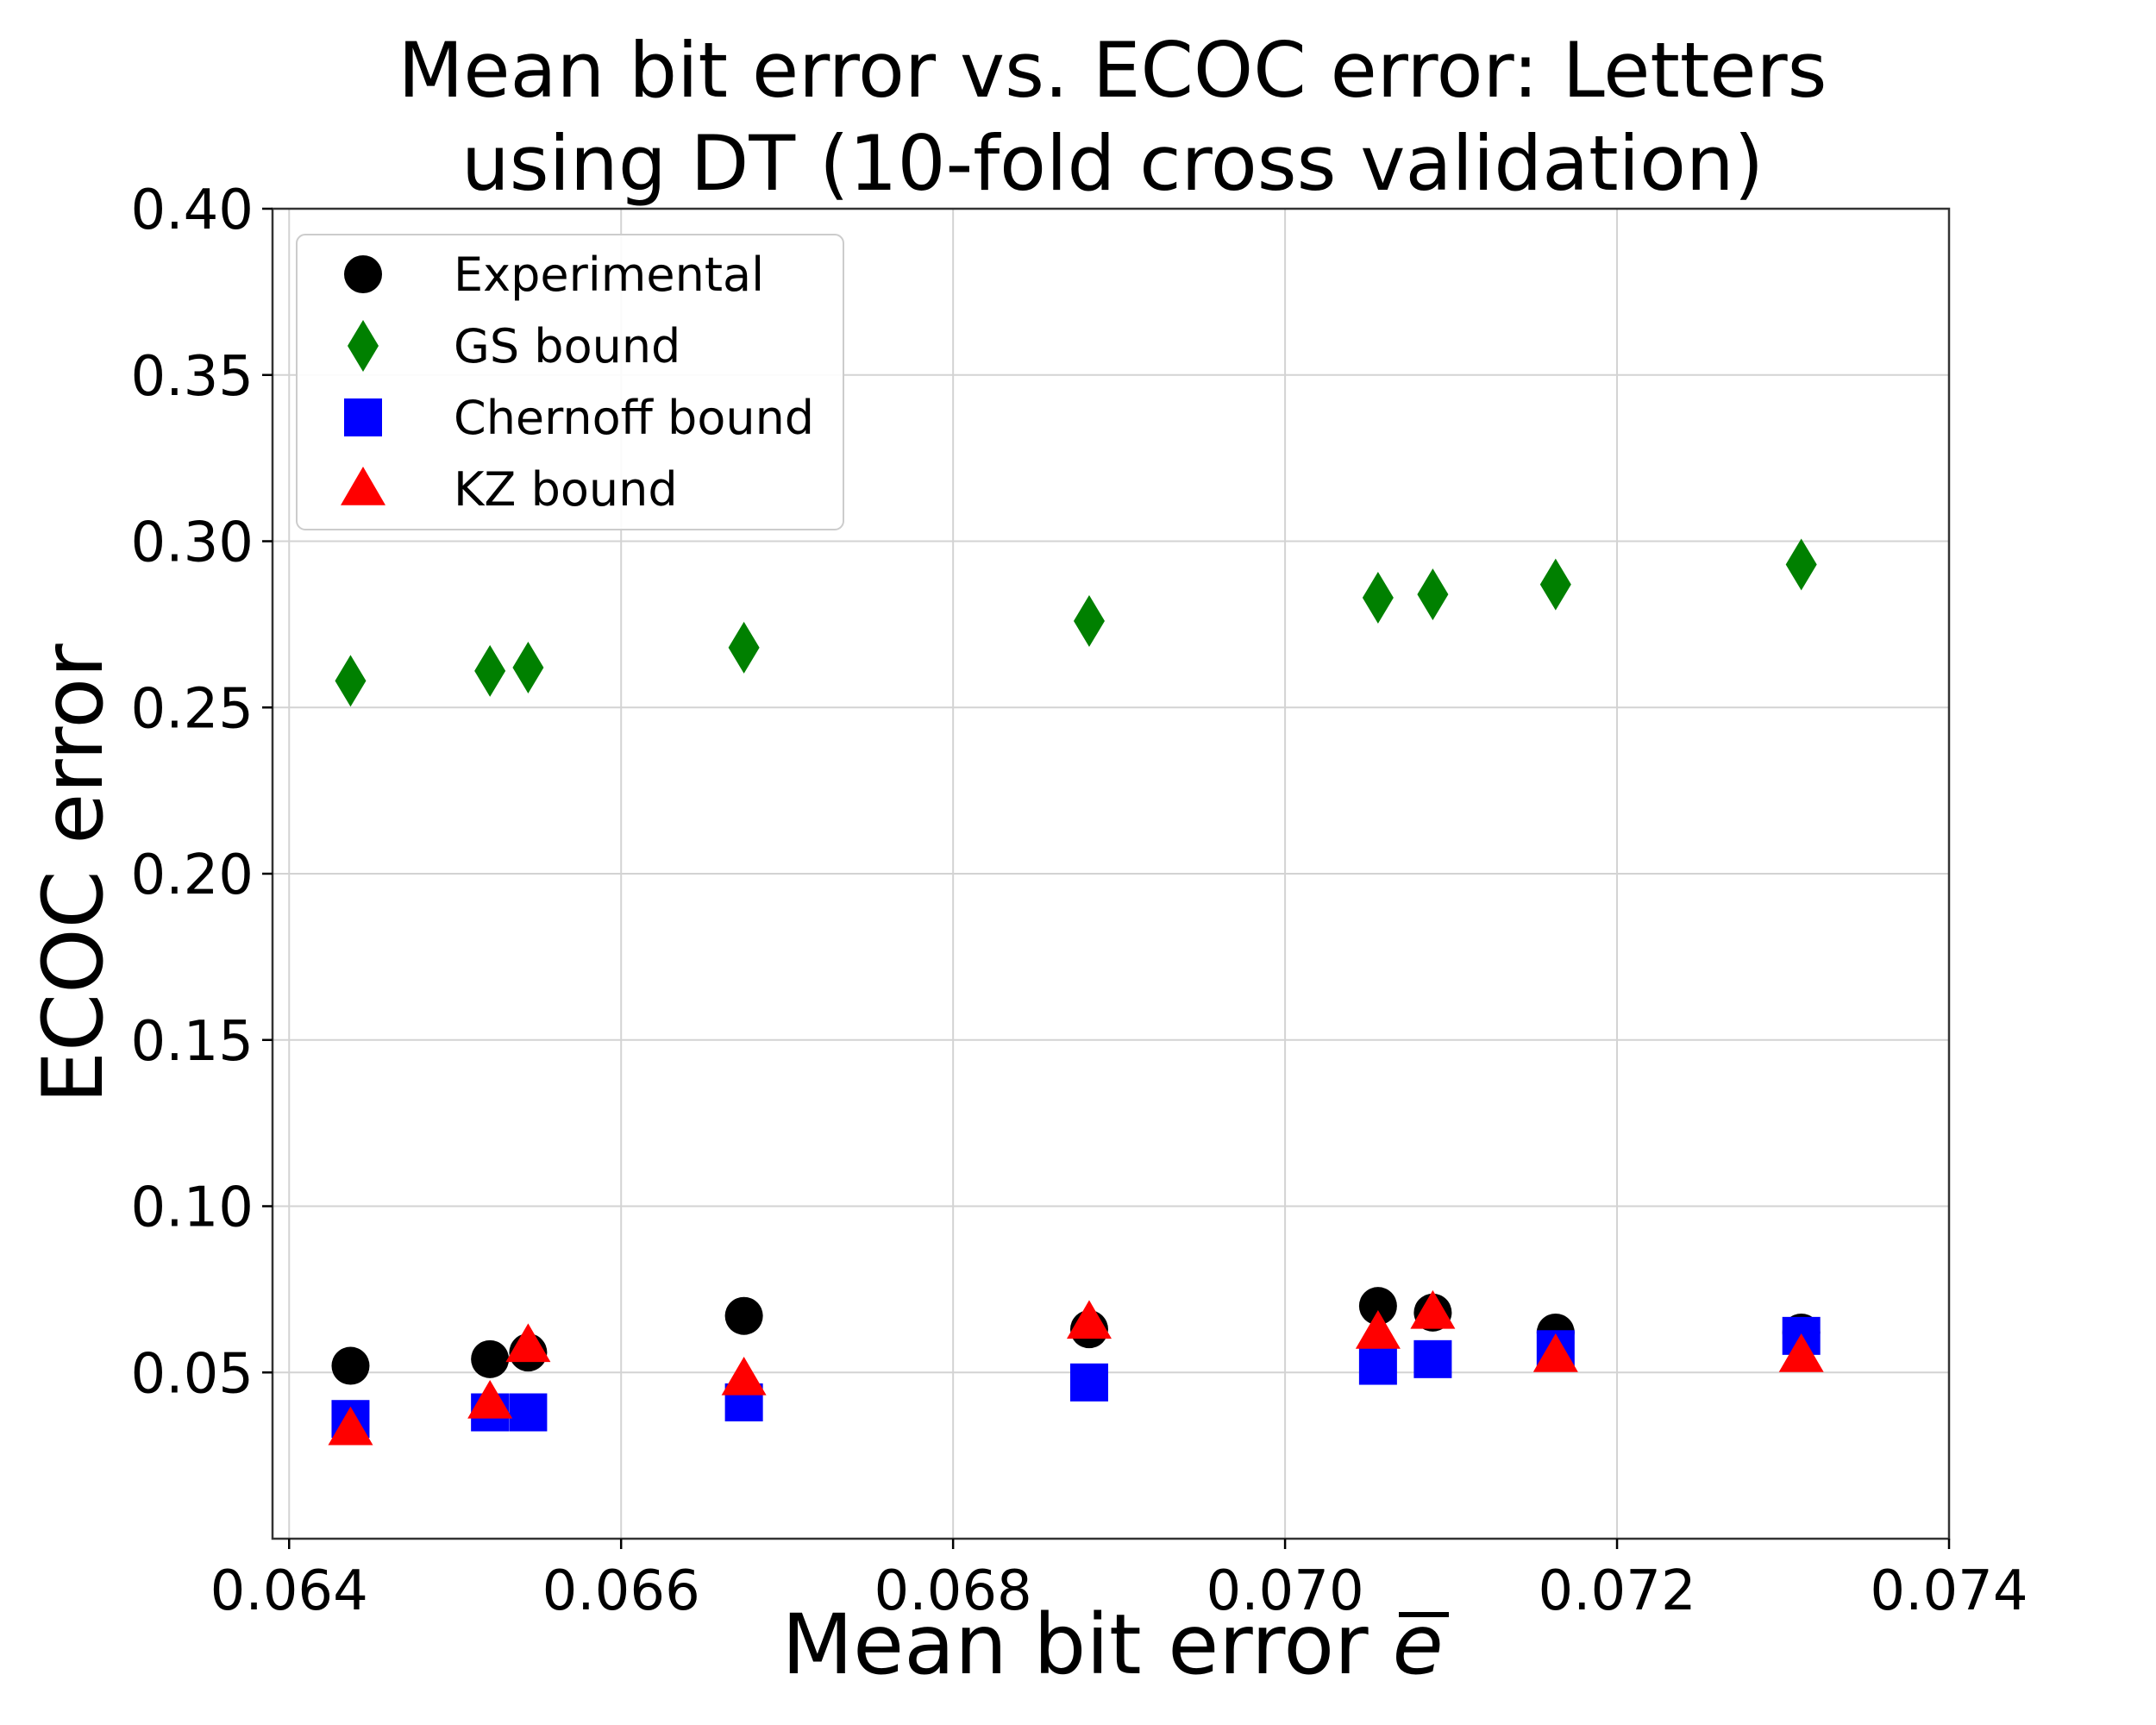 The height and width of the screenshot is (1725, 2156). I want to click on x-axis-label-text: Mean bit error, so click(1075, 1645).